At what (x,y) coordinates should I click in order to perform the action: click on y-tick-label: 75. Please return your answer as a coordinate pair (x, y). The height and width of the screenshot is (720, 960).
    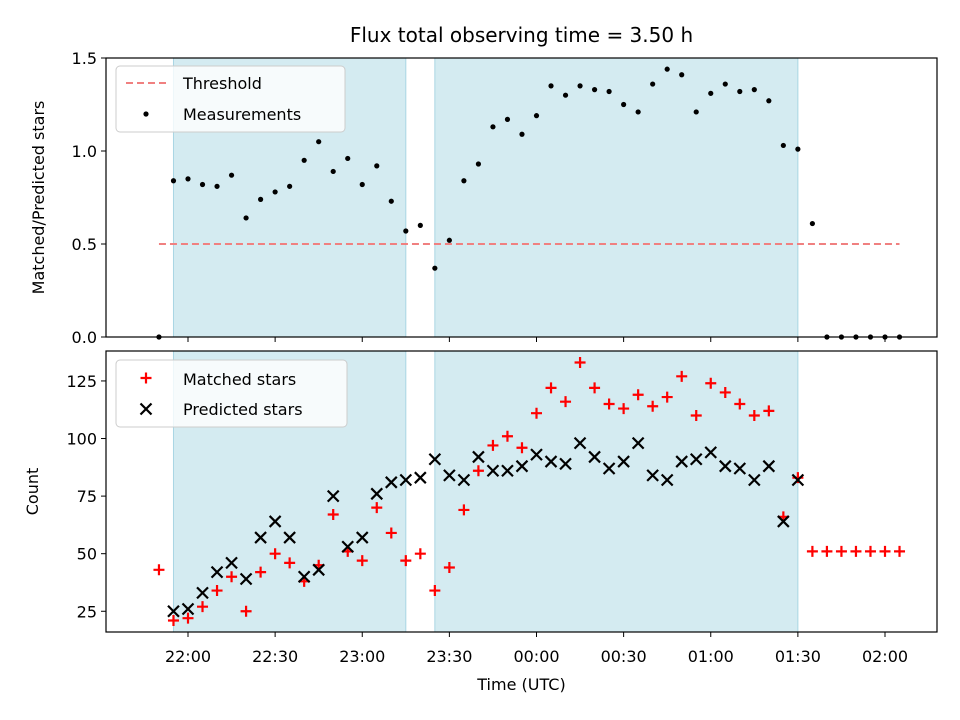
    Looking at the image, I should click on (87, 496).